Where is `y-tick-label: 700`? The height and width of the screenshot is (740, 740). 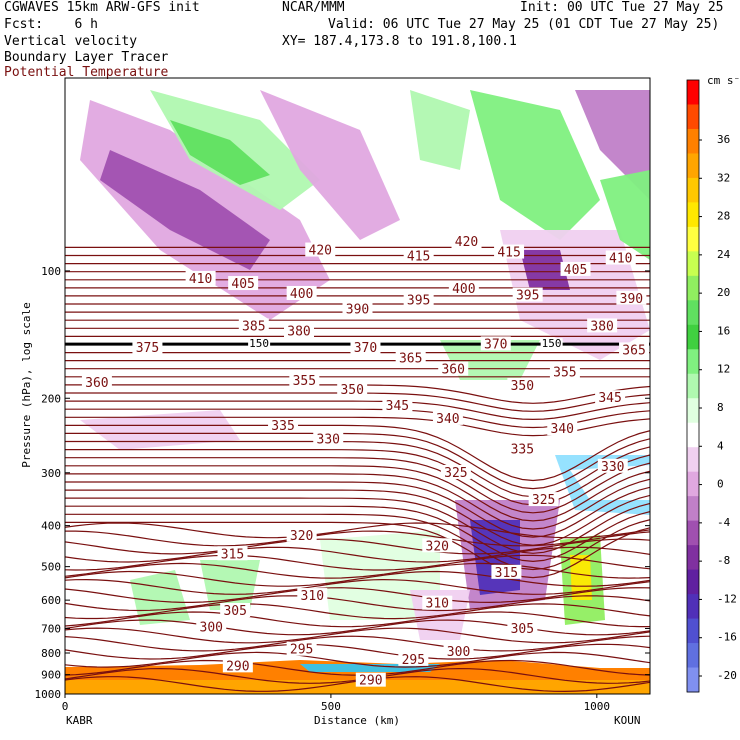 y-tick-label: 700 is located at coordinates (51, 628).